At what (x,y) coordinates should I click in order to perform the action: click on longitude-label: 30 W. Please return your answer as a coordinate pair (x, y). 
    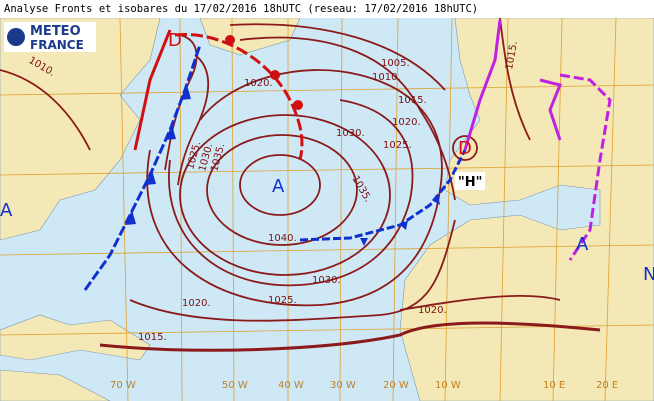
    Looking at the image, I should click on (343, 385).